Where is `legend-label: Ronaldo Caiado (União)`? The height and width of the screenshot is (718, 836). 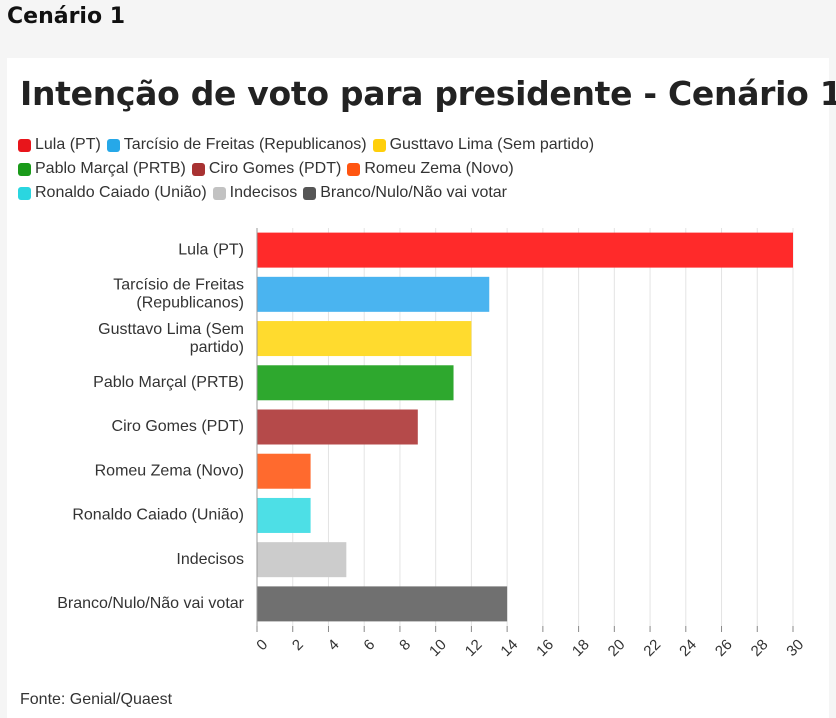 legend-label: Ronaldo Caiado (União) is located at coordinates (121, 192).